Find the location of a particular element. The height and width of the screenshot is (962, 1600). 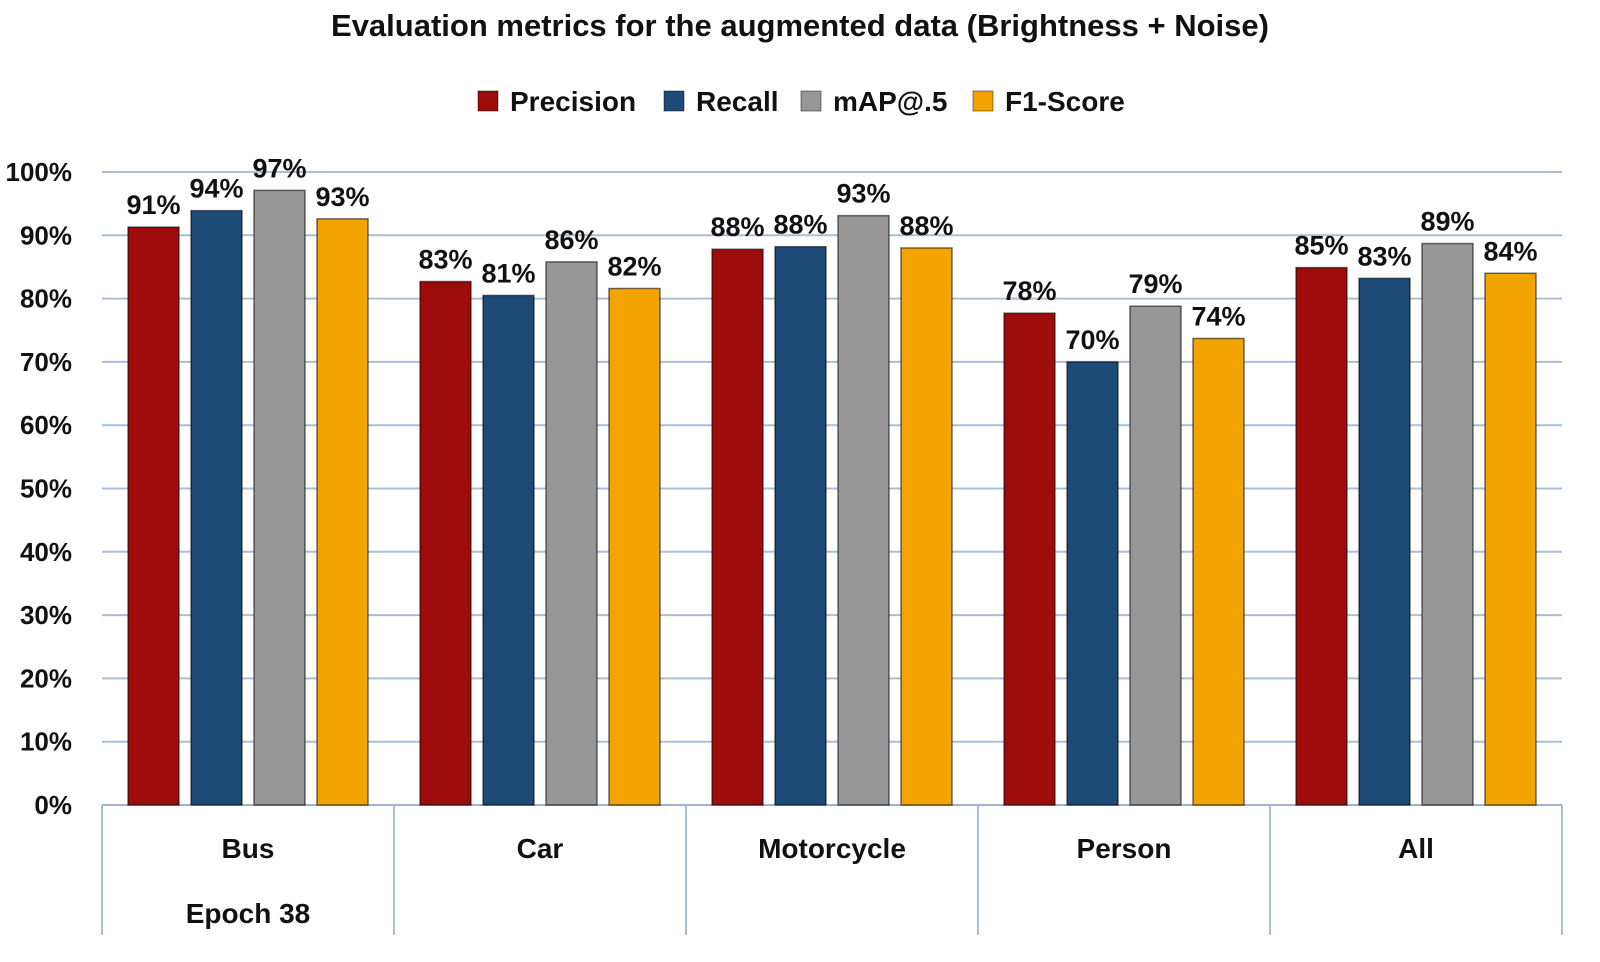

bar-motorcycle-f1-score is located at coordinates (926, 526).